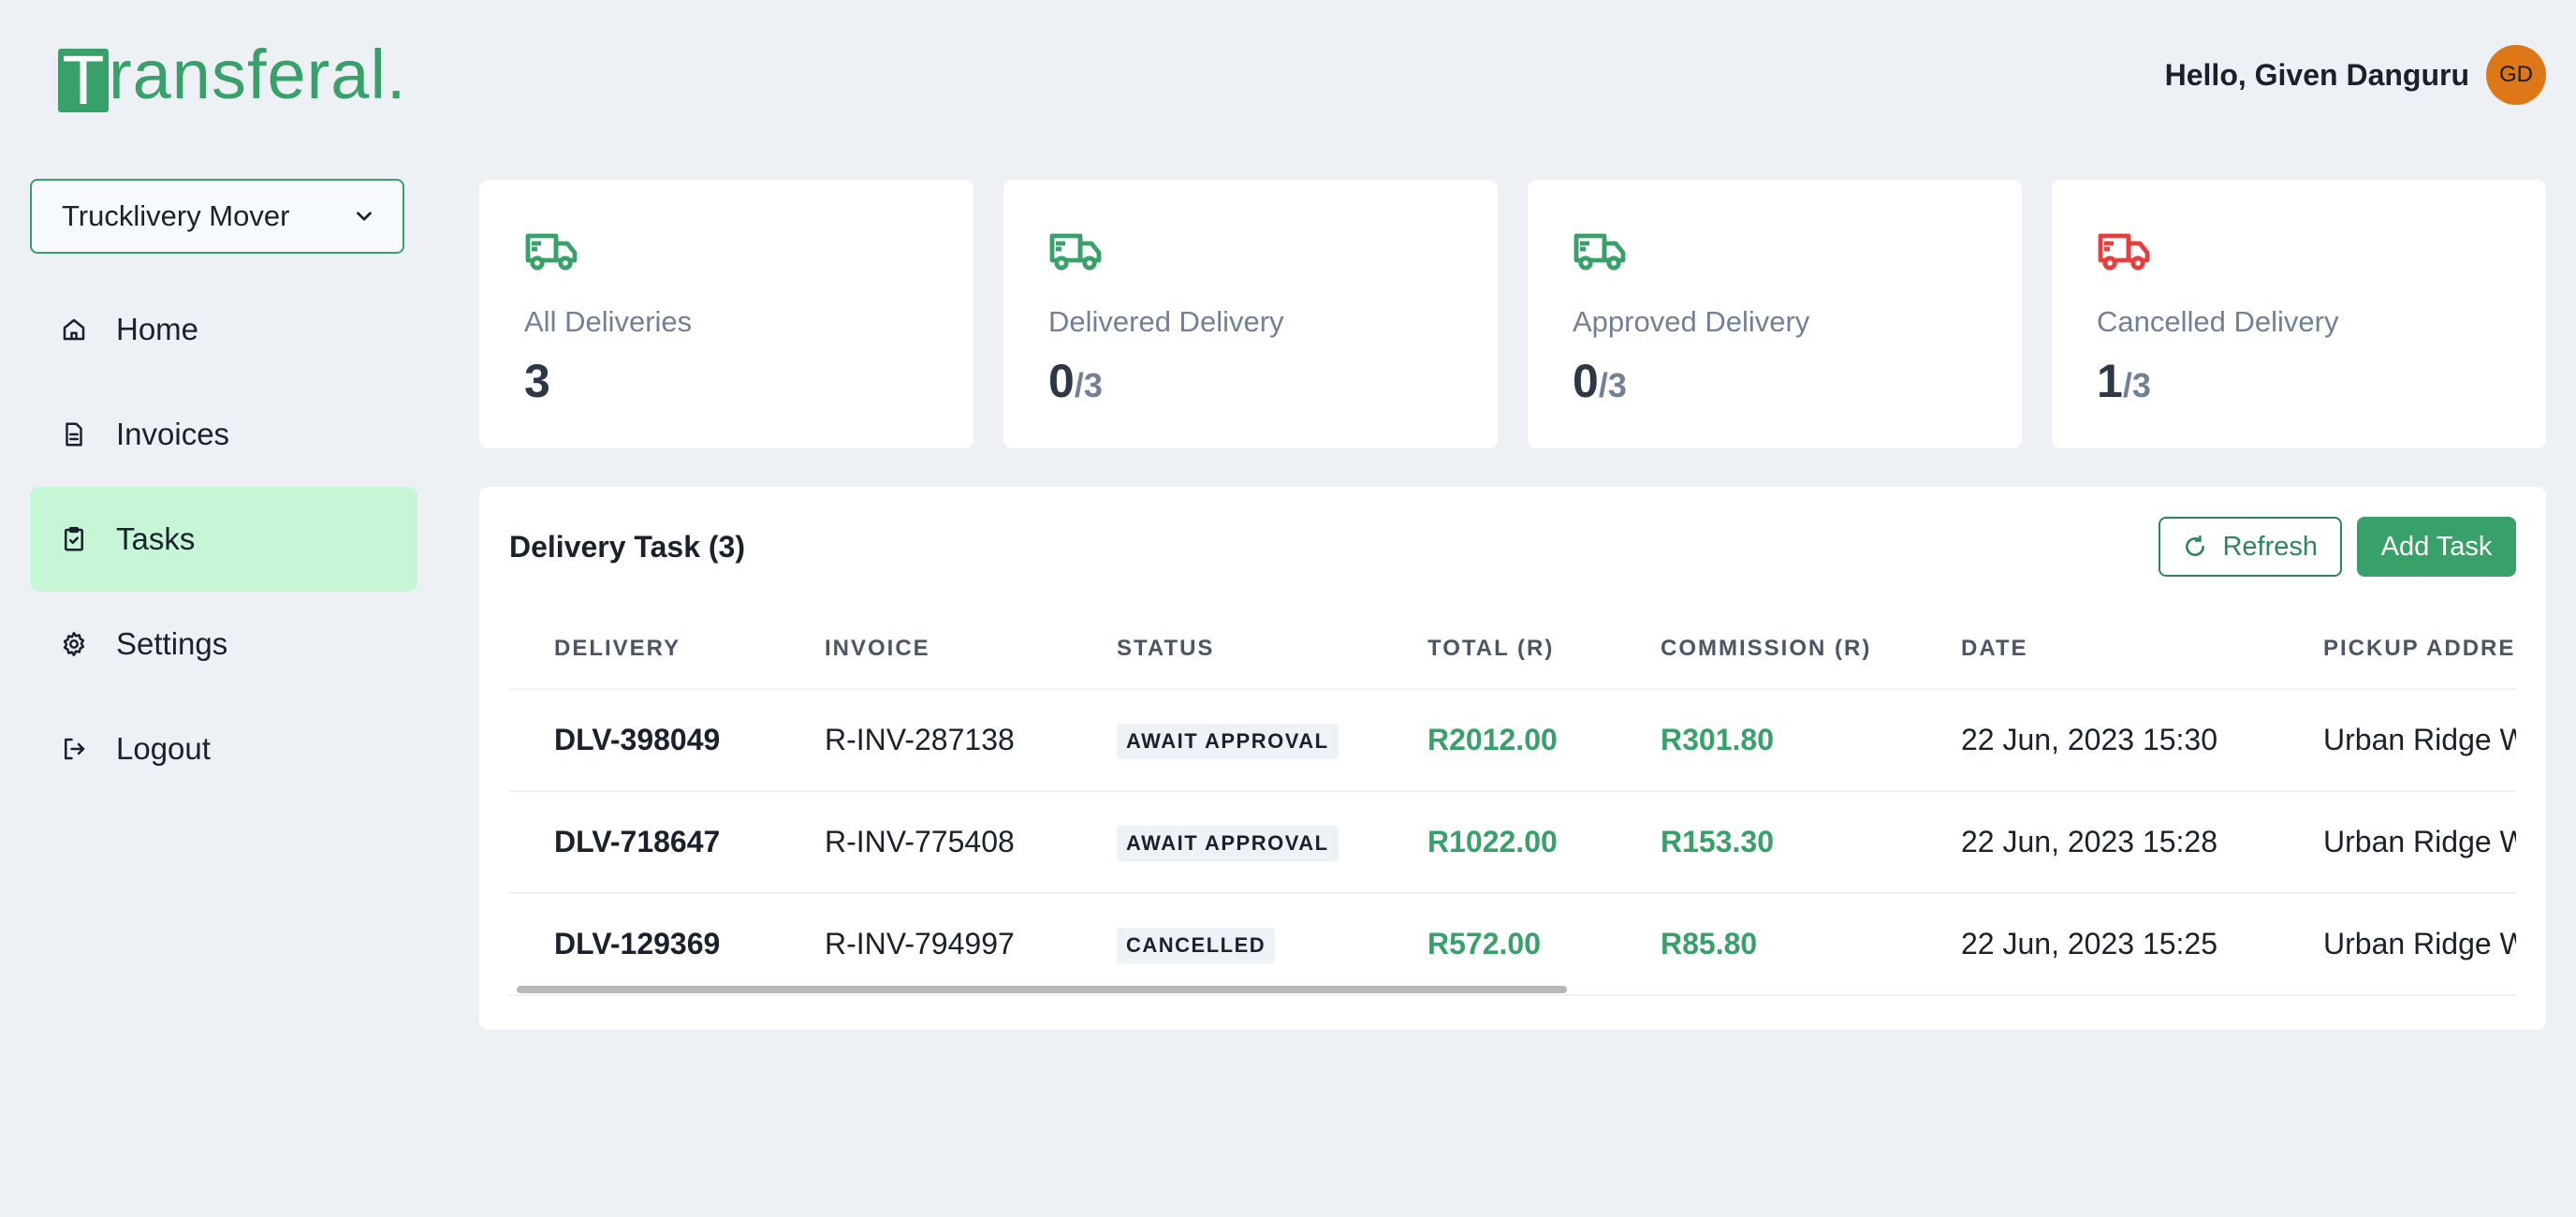 Image resolution: width=2576 pixels, height=1217 pixels. I want to click on sidebar-item-invoices: Invoices, so click(223, 434).